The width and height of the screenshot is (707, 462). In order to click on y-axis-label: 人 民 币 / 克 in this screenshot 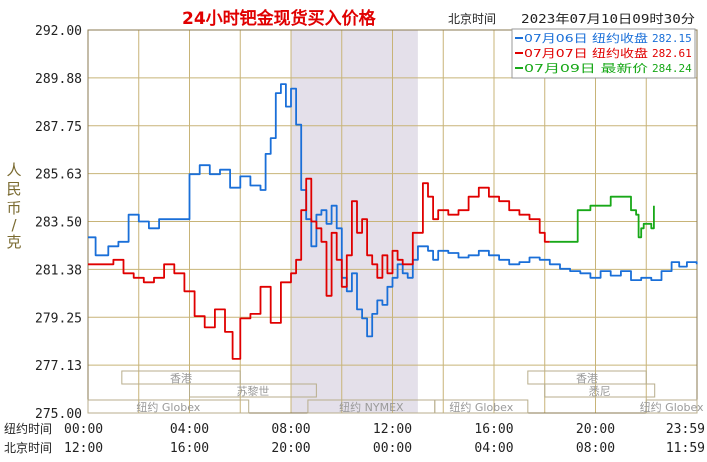, I will do `click(13, 206)`.